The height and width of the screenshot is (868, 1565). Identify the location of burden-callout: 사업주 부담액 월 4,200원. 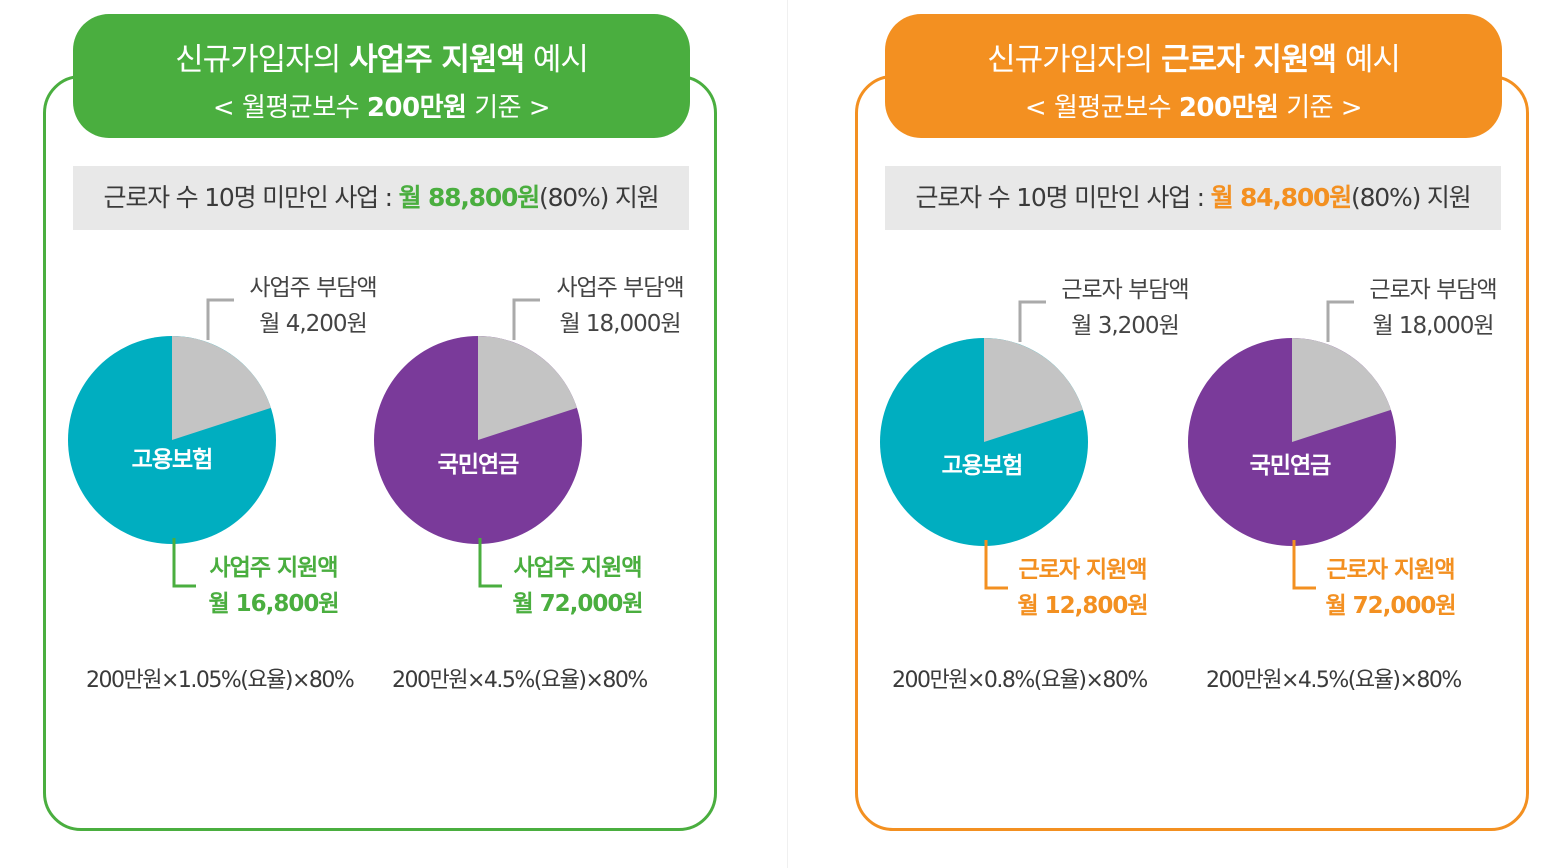
(313, 306).